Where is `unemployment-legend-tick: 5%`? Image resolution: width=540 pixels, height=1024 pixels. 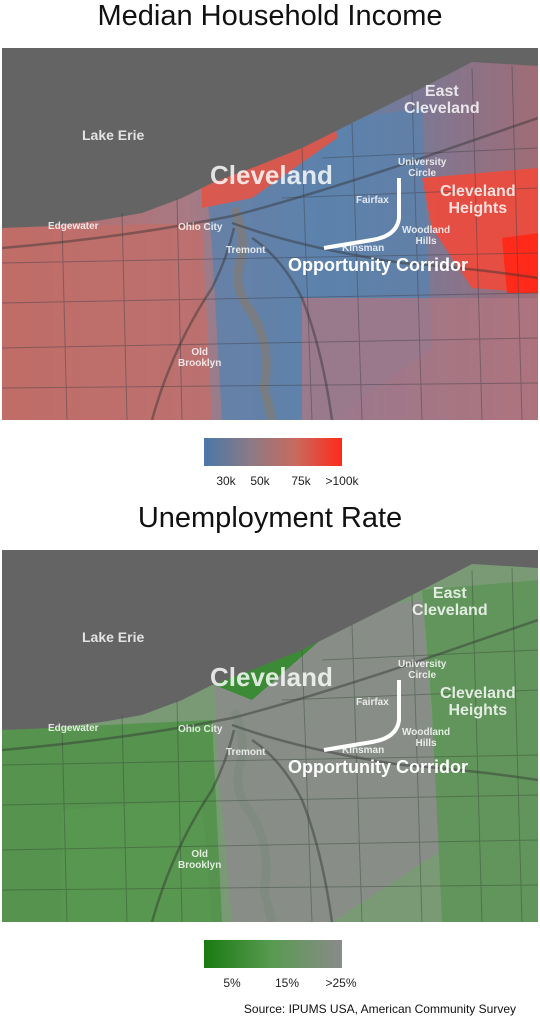 unemployment-legend-tick: 5% is located at coordinates (232, 983).